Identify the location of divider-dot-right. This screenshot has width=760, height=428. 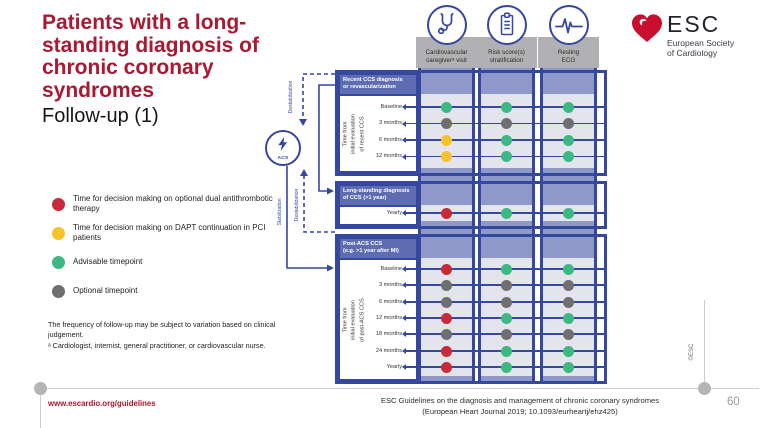
(704, 388).